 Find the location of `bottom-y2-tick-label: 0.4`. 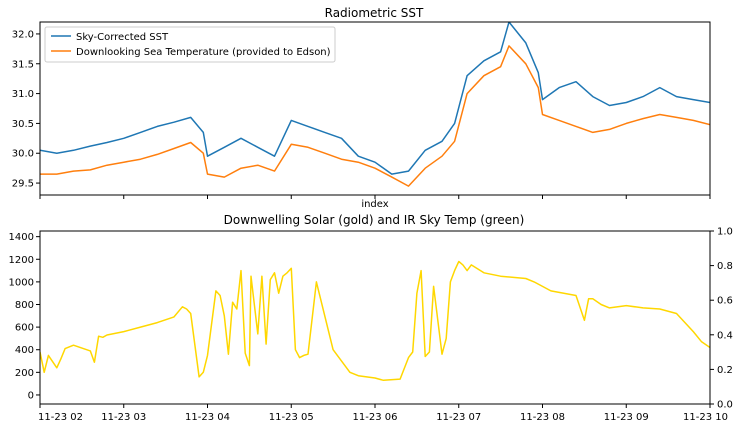

bottom-y2-tick-label: 0.4 is located at coordinates (725, 335).